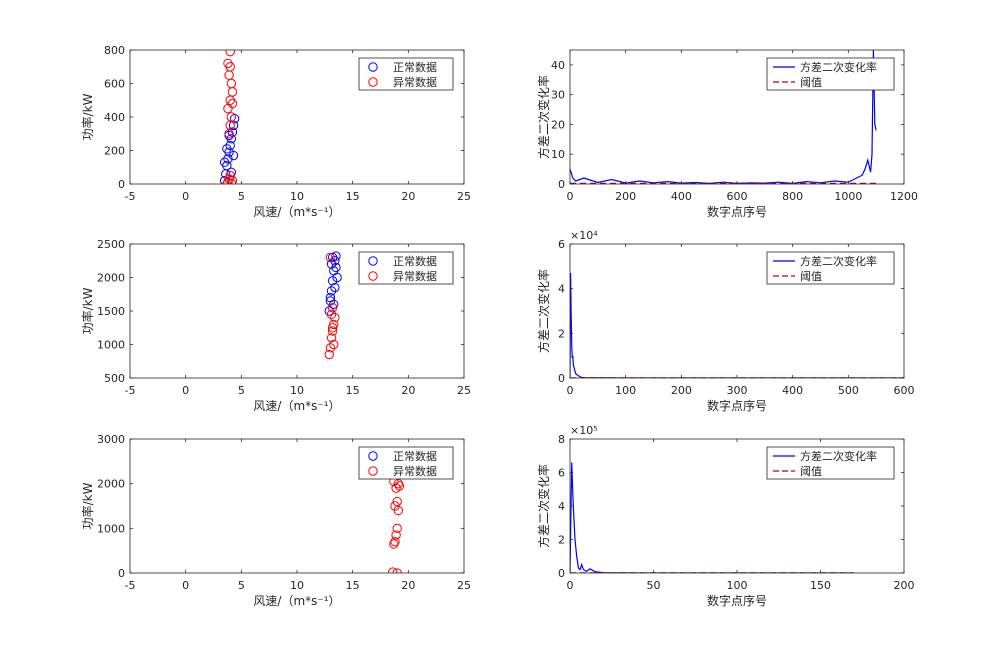 The height and width of the screenshot is (650, 1000). What do you see at coordinates (654, 585) in the screenshot?
I see `x-tick-label: 50` at bounding box center [654, 585].